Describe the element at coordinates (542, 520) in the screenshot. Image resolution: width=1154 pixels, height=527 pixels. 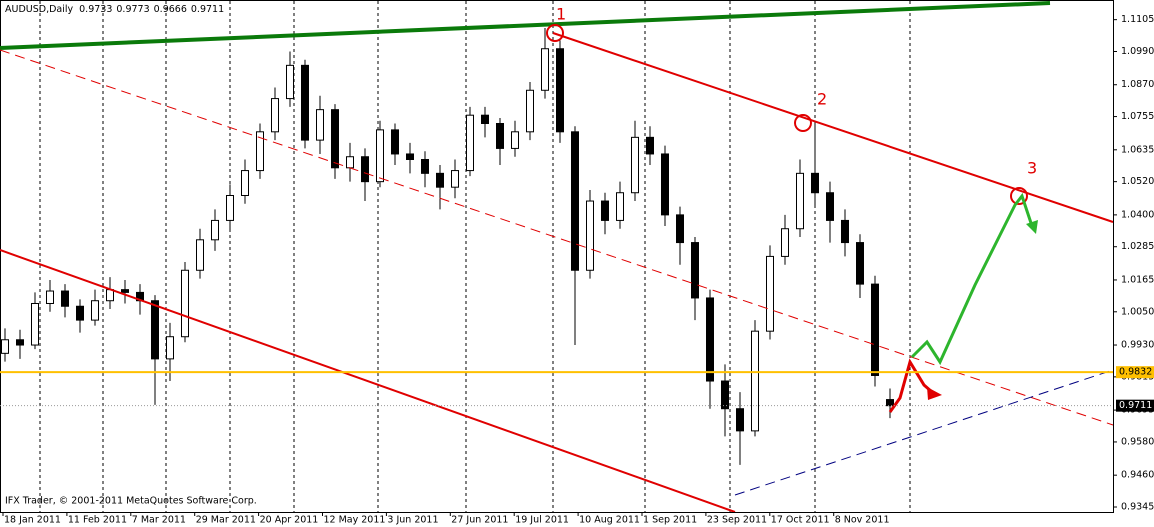
I see `x-tick-label: 19 Jul 2011` at that location.